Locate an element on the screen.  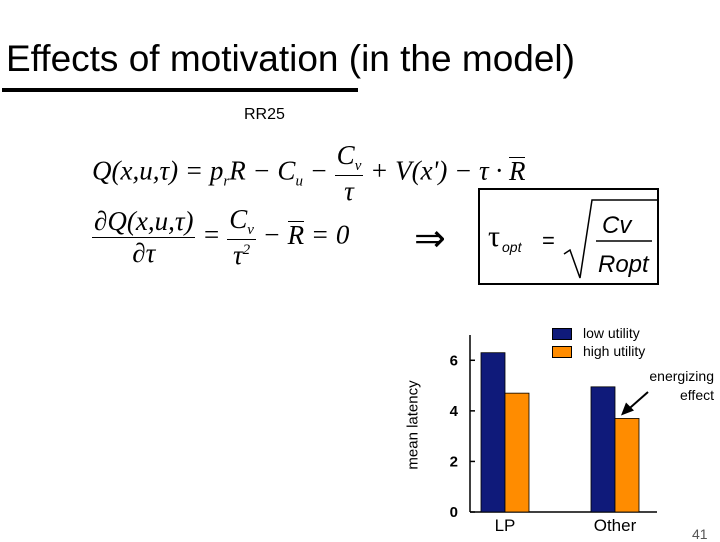
q-R: R − C is located at coordinates (262, 170).